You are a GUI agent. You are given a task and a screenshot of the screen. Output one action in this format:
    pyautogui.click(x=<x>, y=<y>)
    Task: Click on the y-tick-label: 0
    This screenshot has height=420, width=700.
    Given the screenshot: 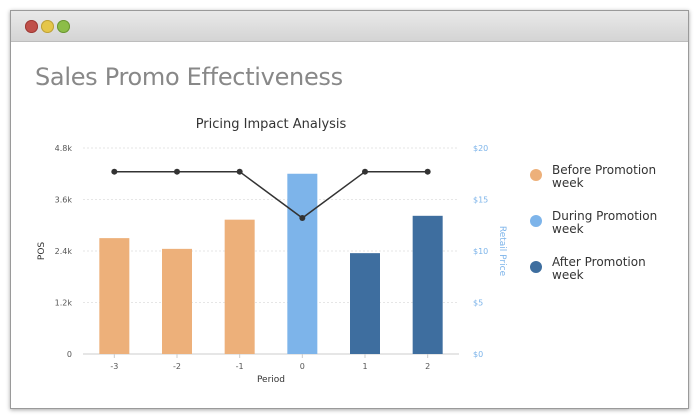 What is the action you would take?
    pyautogui.click(x=69, y=354)
    